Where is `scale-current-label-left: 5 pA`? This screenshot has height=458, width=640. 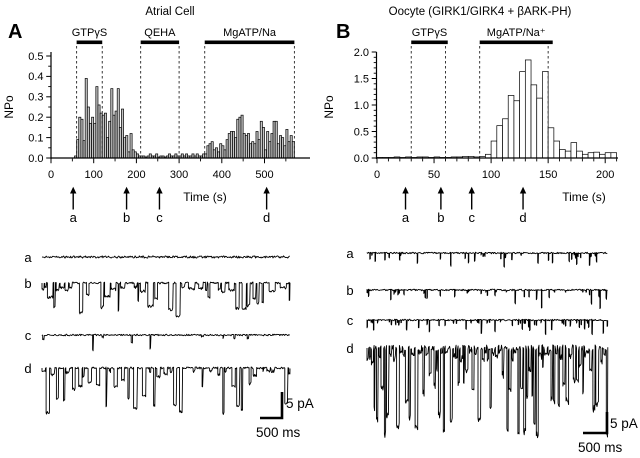 scale-current-label-left: 5 pA is located at coordinates (300, 403).